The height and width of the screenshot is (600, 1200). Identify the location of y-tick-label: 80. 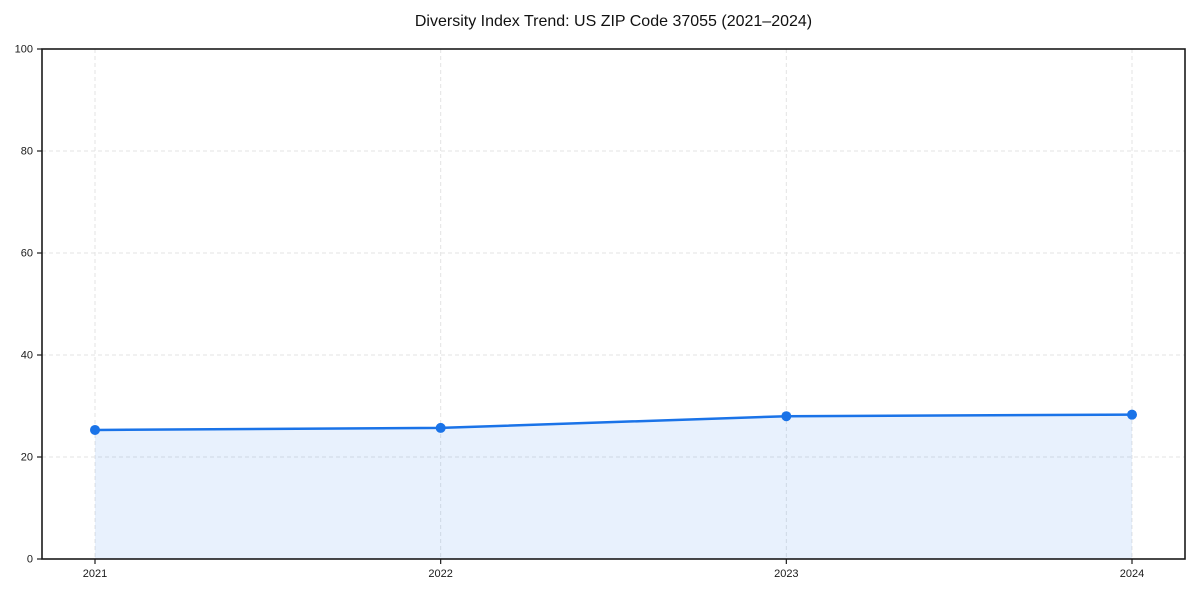
(27, 152).